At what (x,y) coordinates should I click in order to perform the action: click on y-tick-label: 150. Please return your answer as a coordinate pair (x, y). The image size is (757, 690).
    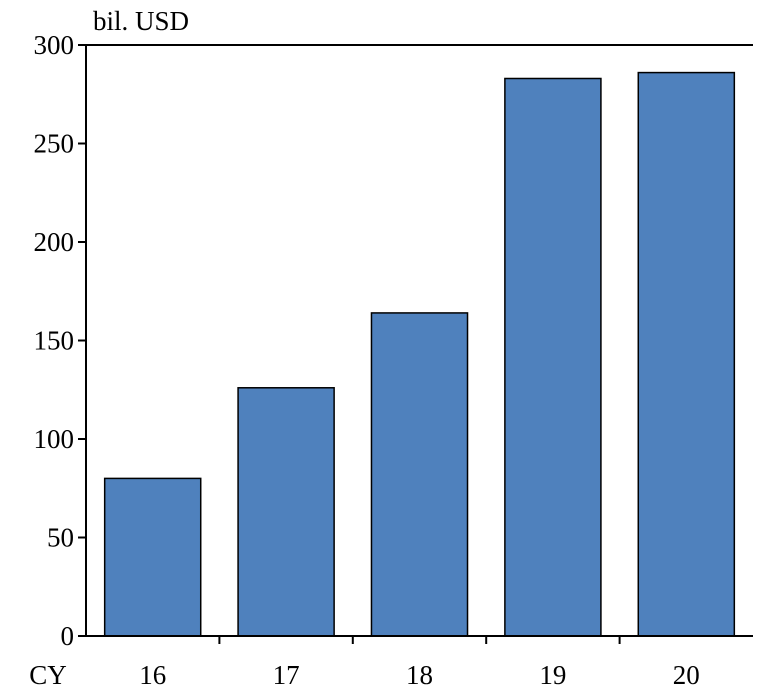
    Looking at the image, I should click on (54, 341).